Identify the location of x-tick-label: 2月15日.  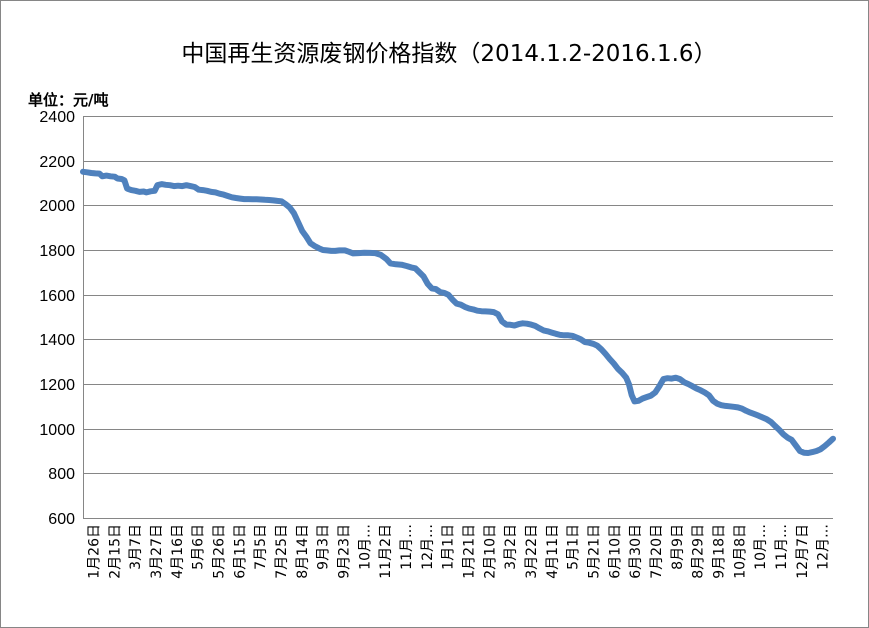
(115, 551).